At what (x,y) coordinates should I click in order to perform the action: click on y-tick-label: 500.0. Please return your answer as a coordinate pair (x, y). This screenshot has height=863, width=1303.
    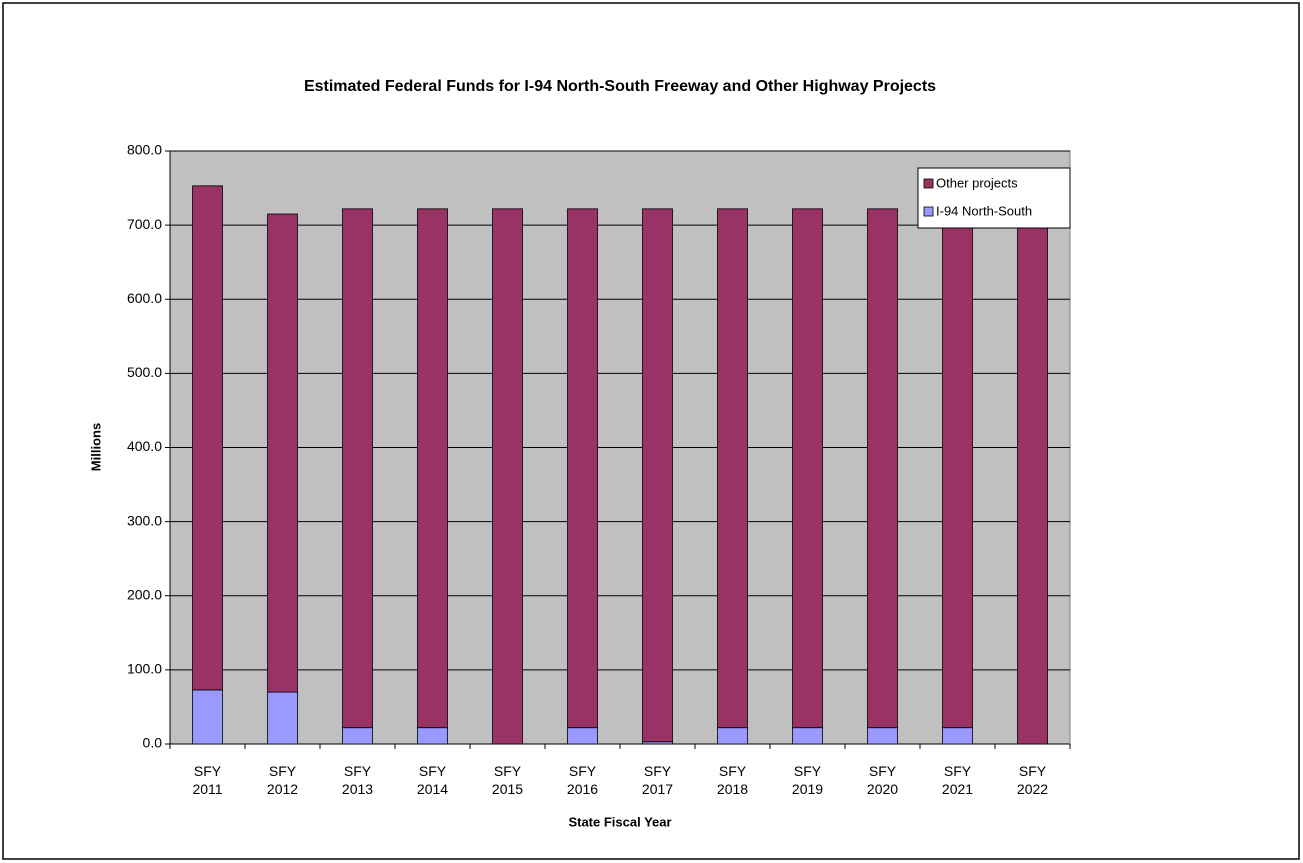
    Looking at the image, I should click on (144, 372).